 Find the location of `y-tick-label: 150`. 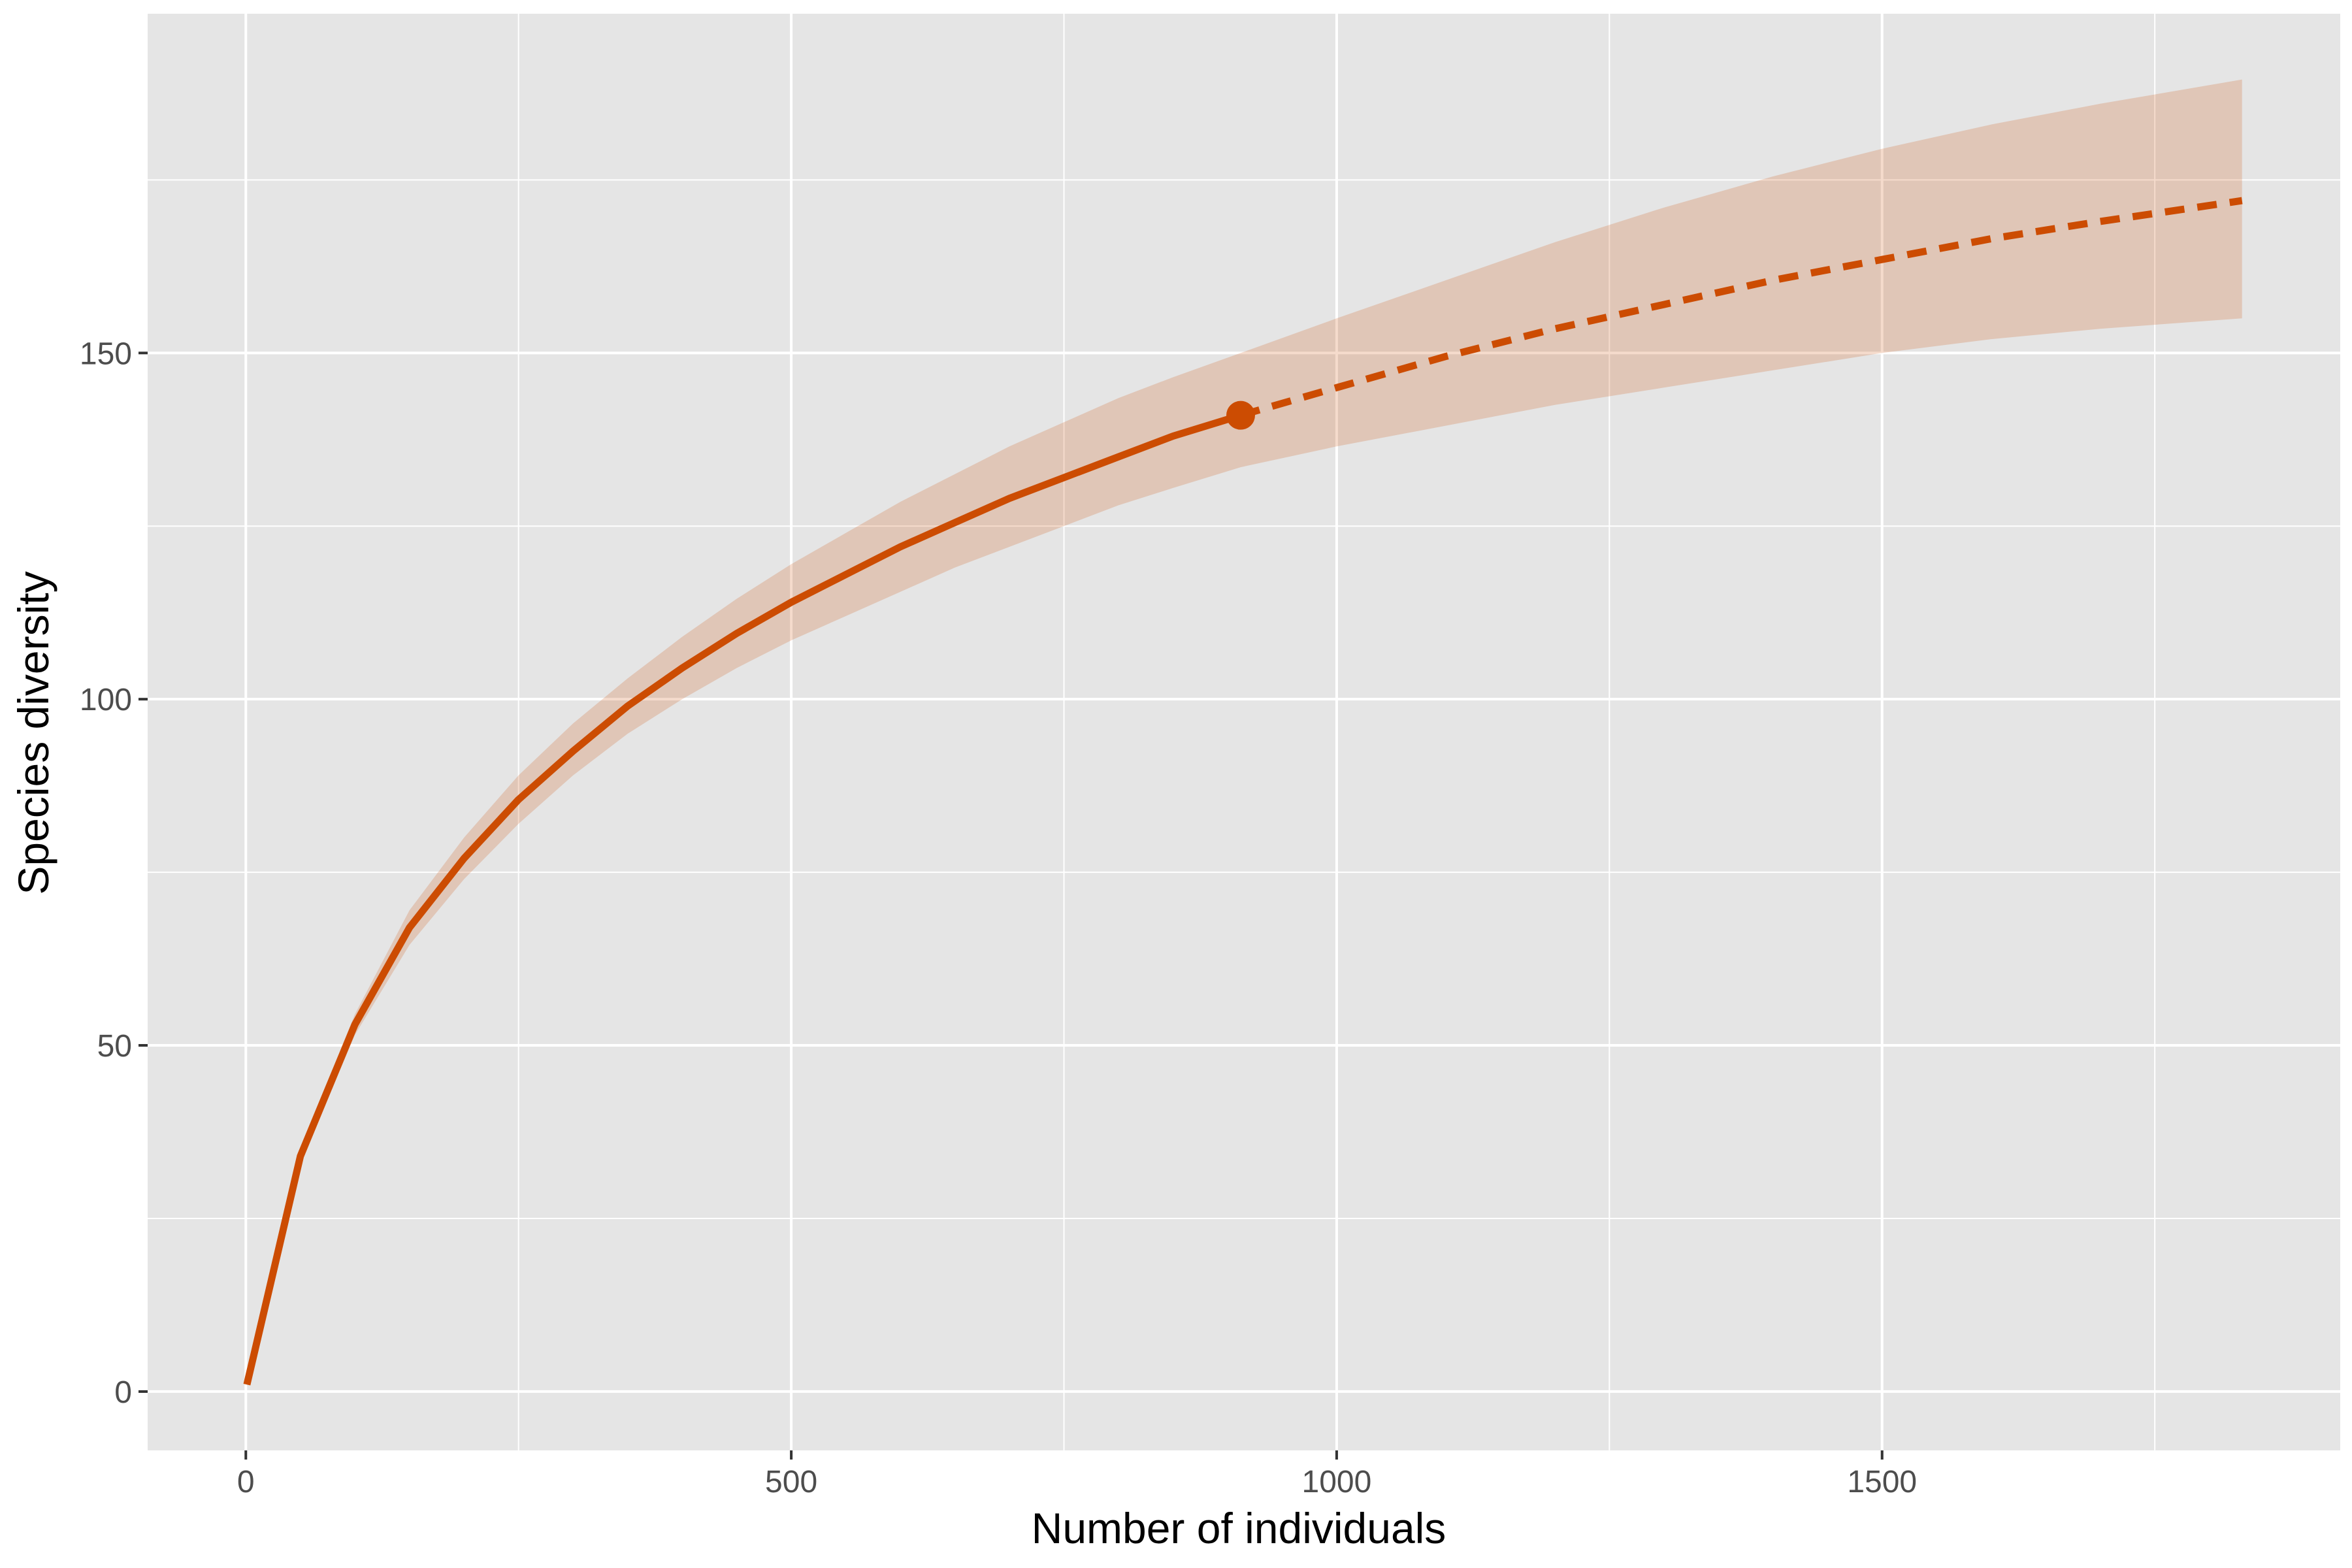

y-tick-label: 150 is located at coordinates (106, 353).